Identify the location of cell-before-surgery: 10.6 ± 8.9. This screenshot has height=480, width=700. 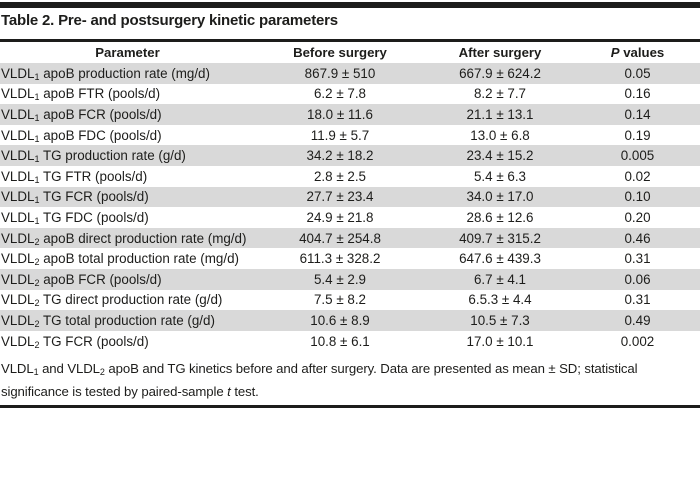
(340, 320).